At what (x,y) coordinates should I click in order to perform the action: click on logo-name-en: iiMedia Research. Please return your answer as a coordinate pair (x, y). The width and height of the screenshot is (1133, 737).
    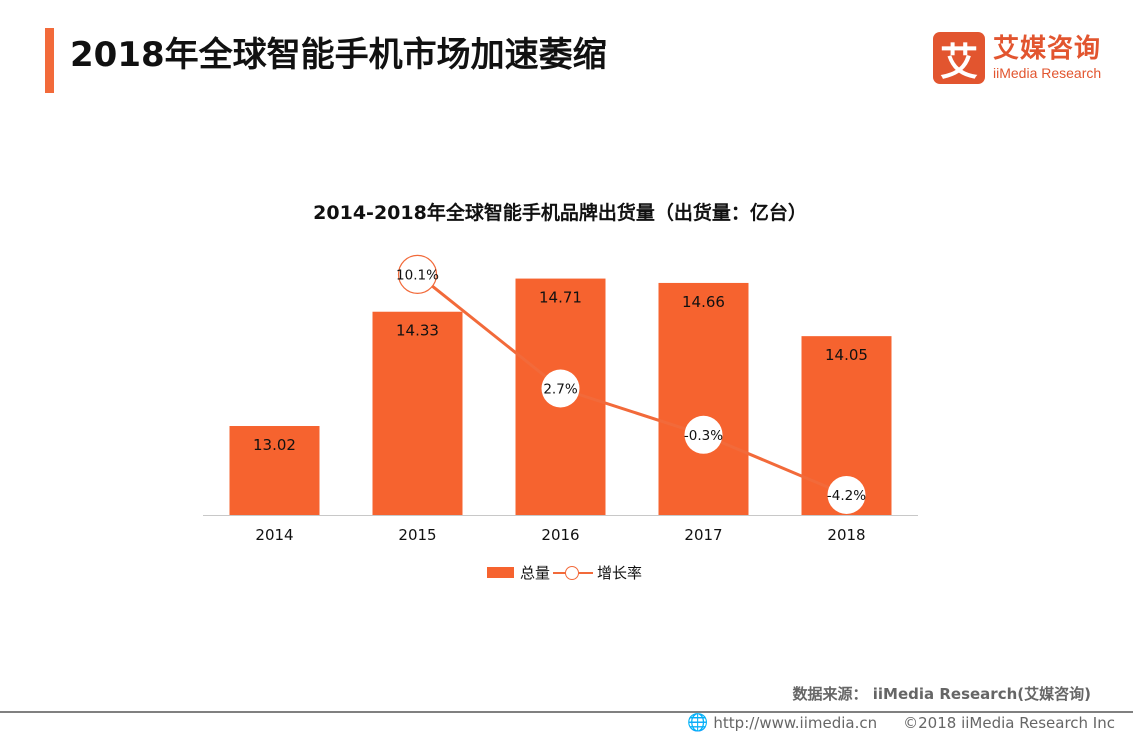
    Looking at the image, I should click on (1047, 73).